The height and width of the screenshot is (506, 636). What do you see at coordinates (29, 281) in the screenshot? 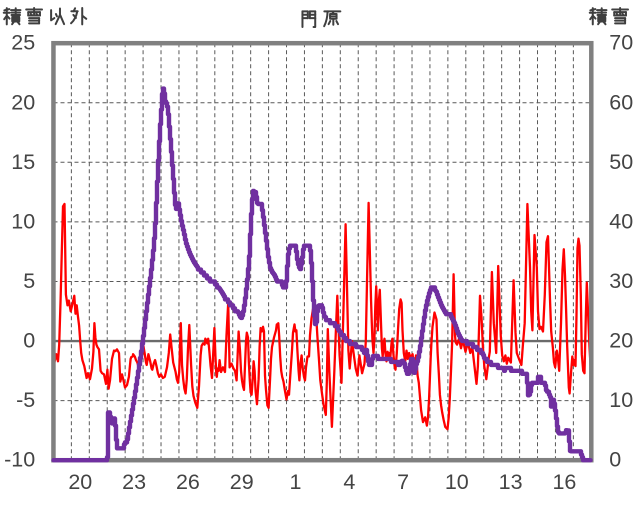
I see `svg-text: 5` at bounding box center [29, 281].